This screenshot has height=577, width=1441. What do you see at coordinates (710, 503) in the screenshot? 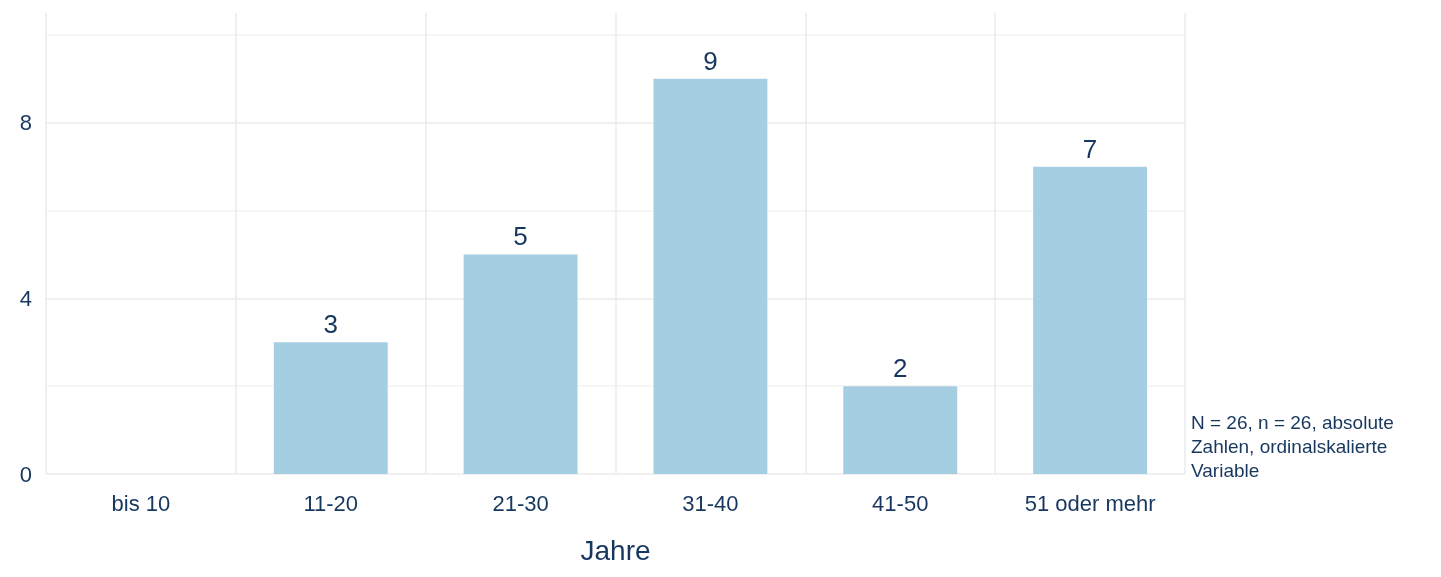
I see `x-tick-label: 31-40` at bounding box center [710, 503].